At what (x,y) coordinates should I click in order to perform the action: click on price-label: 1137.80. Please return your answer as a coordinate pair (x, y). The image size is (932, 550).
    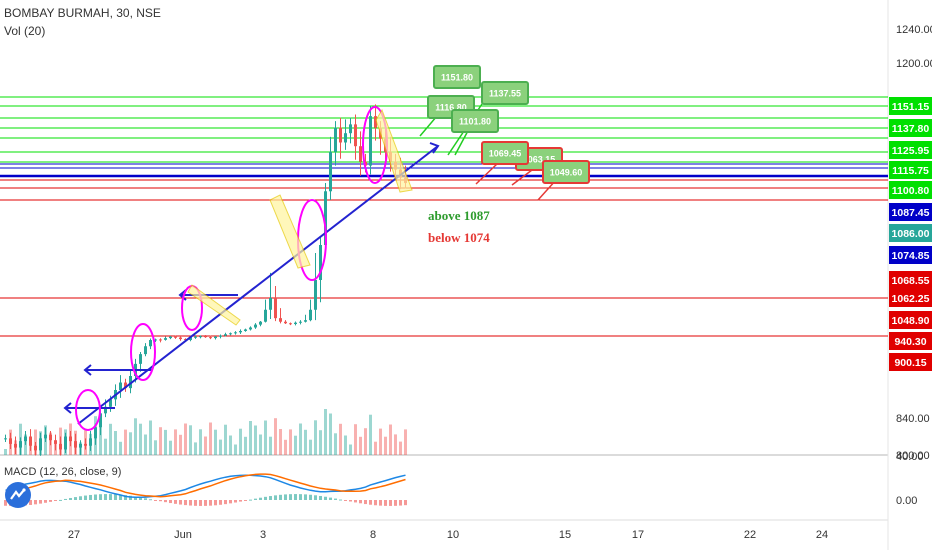
    Looking at the image, I should click on (911, 129).